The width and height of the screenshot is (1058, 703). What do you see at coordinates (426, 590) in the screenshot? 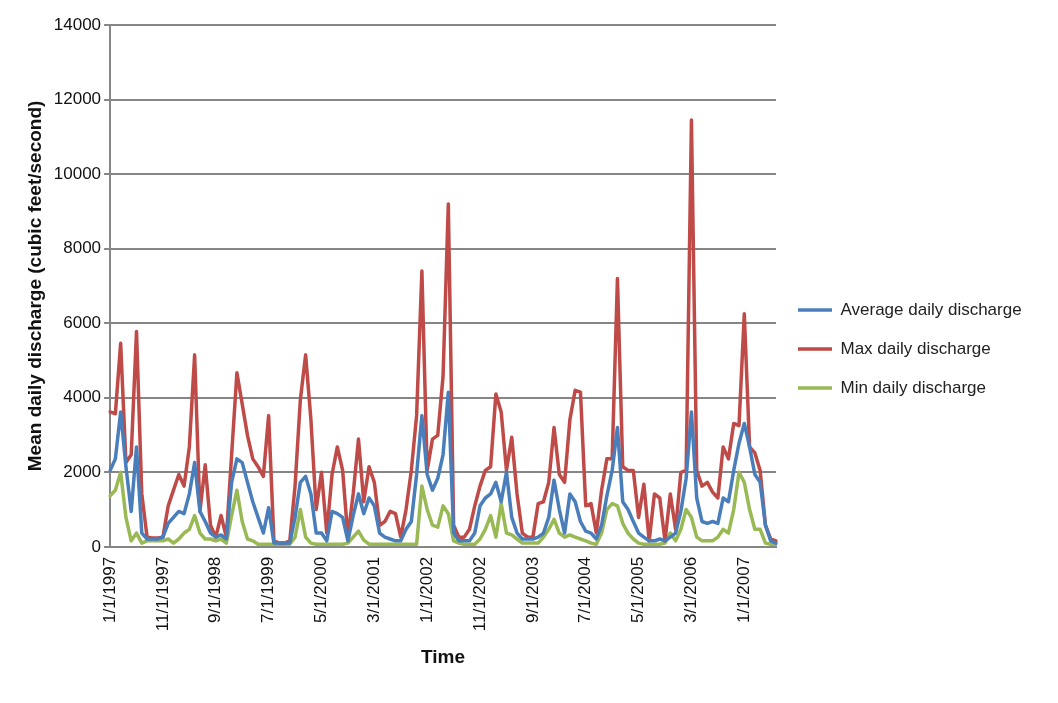
I see `x-tick-label: 1/1/2002` at bounding box center [426, 590].